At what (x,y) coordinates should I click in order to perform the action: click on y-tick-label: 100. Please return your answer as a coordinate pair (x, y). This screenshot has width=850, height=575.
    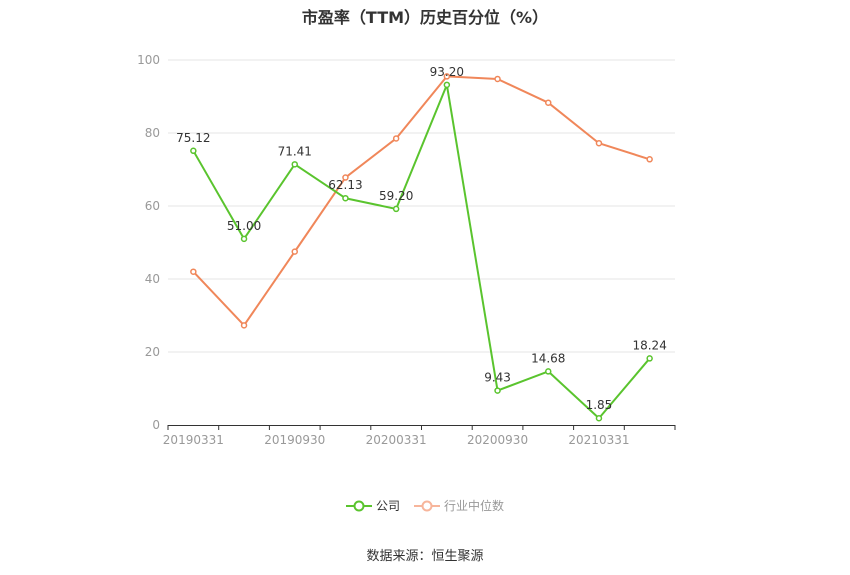
    Looking at the image, I should click on (148, 60).